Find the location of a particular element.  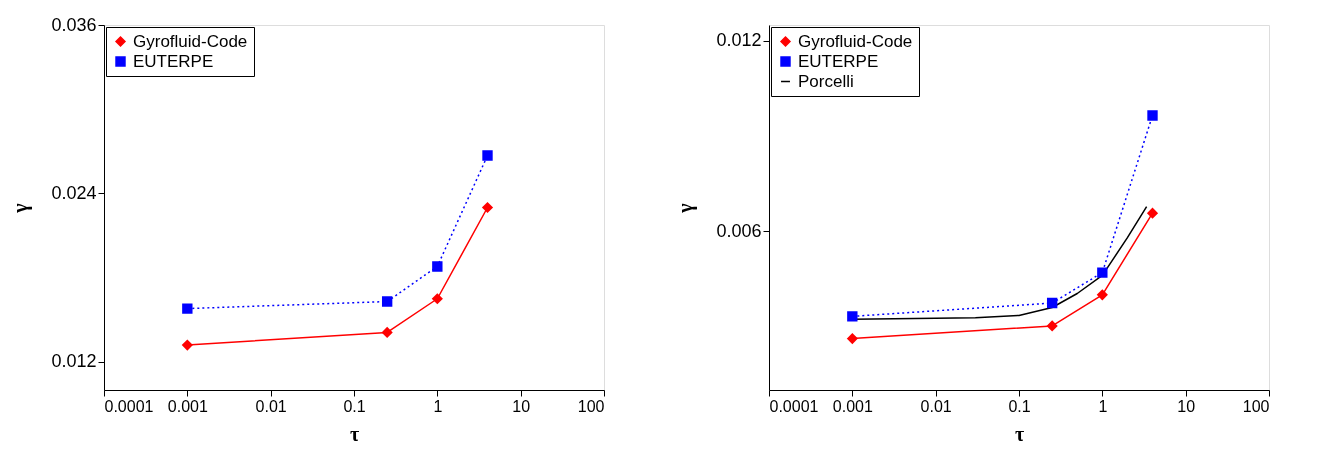

legend-label: Porcelli is located at coordinates (826, 81).